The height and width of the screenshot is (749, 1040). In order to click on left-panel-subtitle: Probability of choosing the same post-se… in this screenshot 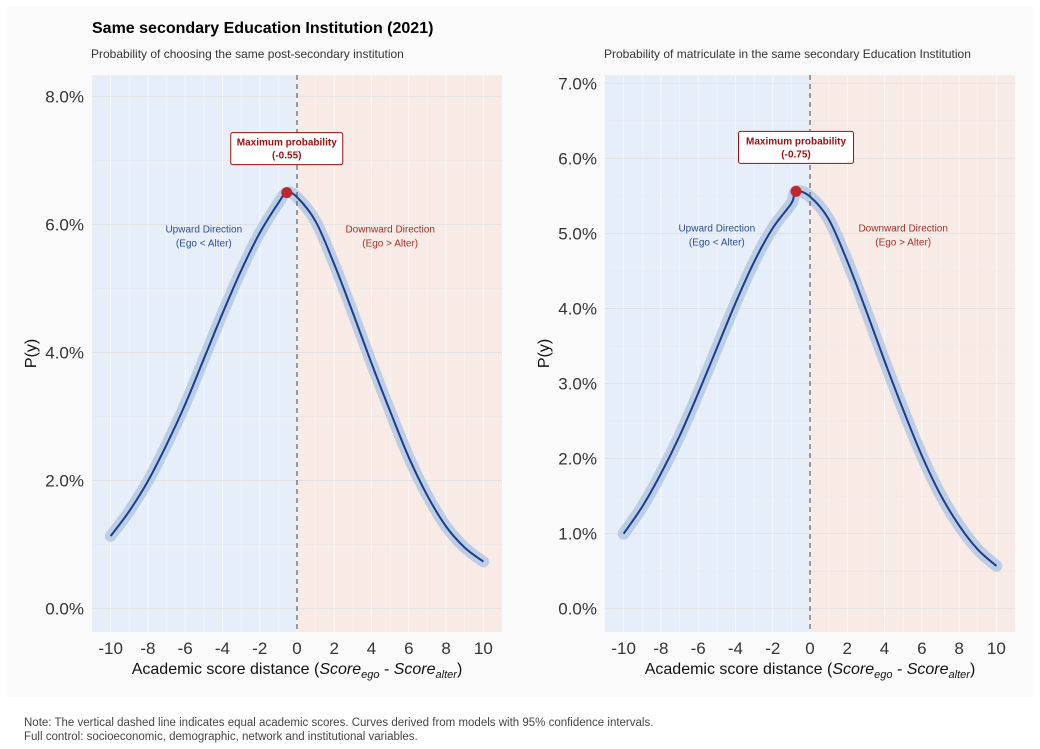, I will do `click(247, 54)`.